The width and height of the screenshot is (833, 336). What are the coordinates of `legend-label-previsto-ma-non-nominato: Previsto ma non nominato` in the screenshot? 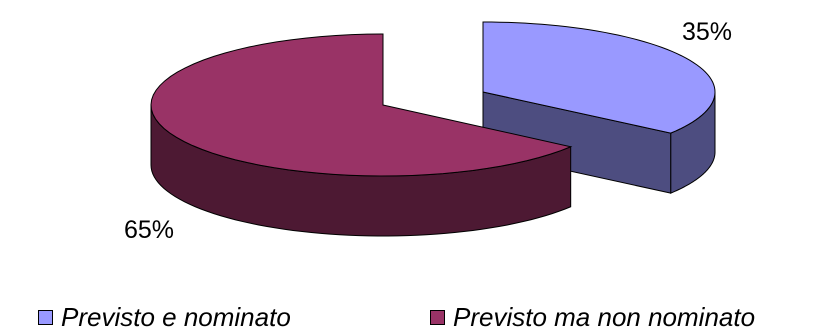 It's located at (604, 317).